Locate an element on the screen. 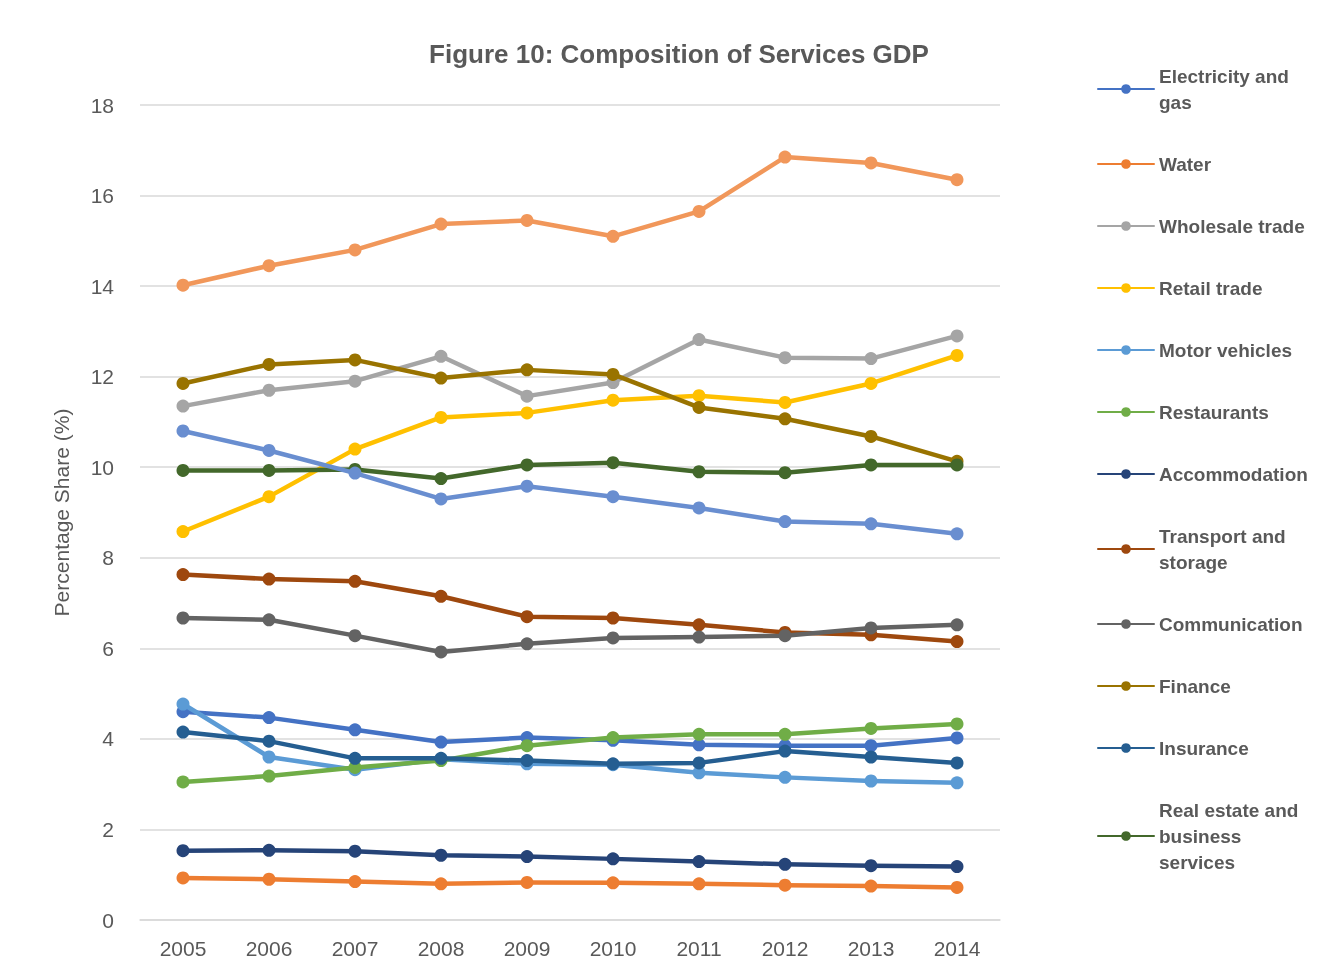 Image resolution: width=1324 pixels, height=980 pixels. y-tick-label: 10 is located at coordinates (102, 467).